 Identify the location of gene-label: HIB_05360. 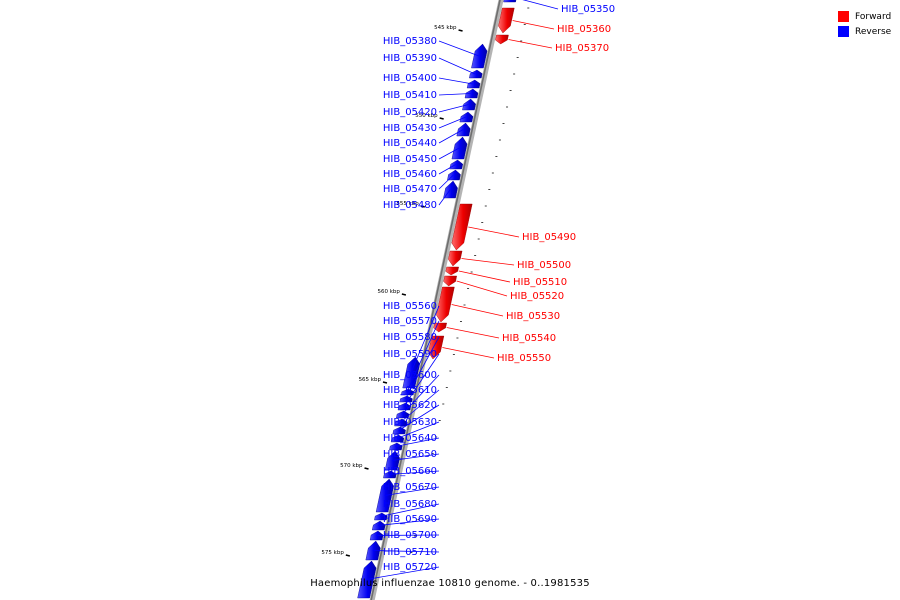
(584, 29).